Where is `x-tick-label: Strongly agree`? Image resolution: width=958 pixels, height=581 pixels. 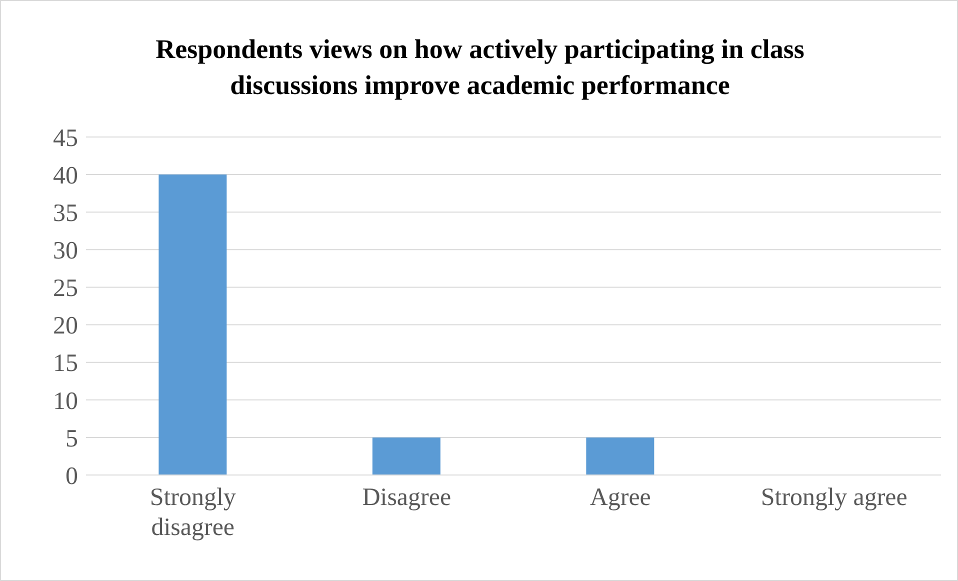
x-tick-label: Strongly agree is located at coordinates (834, 497).